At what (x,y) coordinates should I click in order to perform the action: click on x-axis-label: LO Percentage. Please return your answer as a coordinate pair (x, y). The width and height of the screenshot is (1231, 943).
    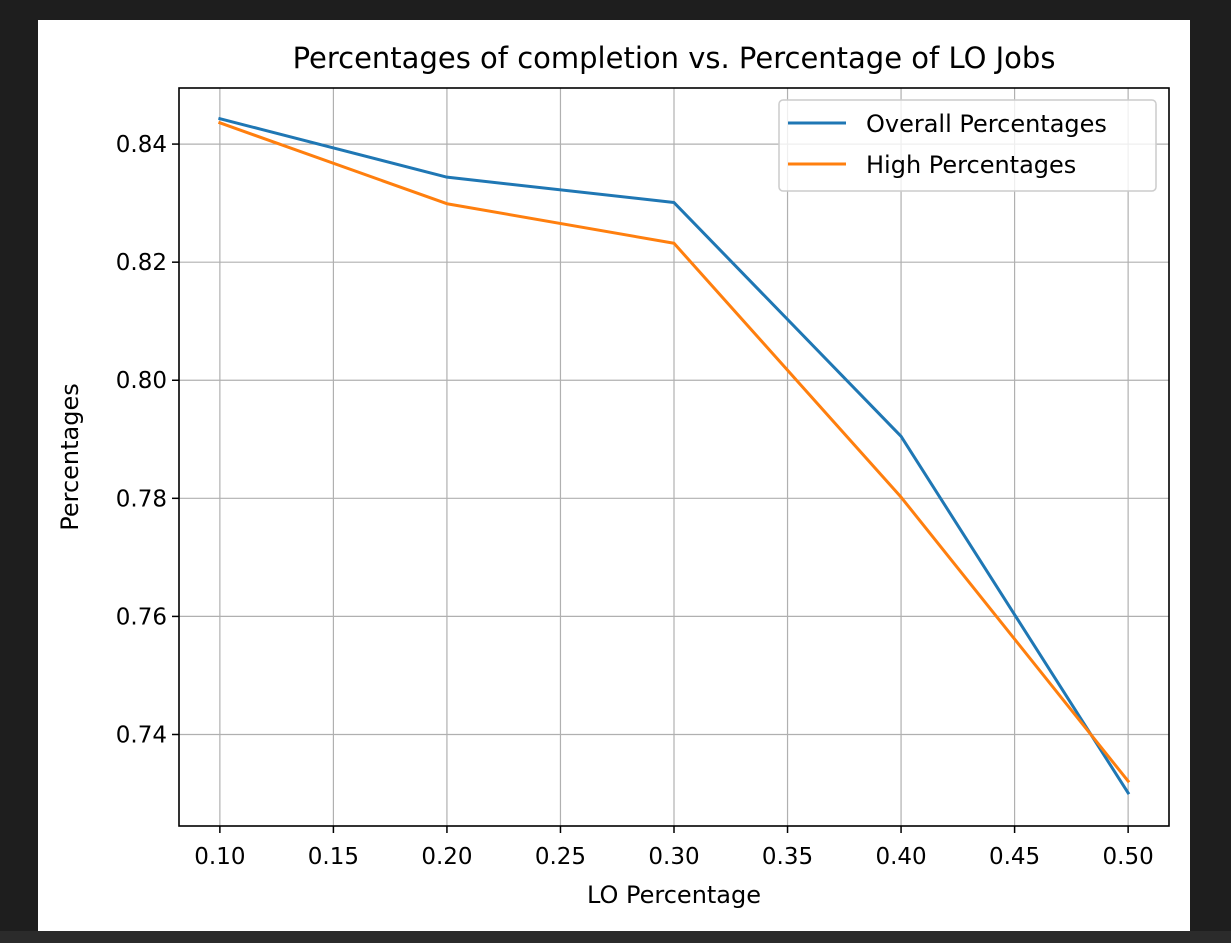
    Looking at the image, I should click on (674, 895).